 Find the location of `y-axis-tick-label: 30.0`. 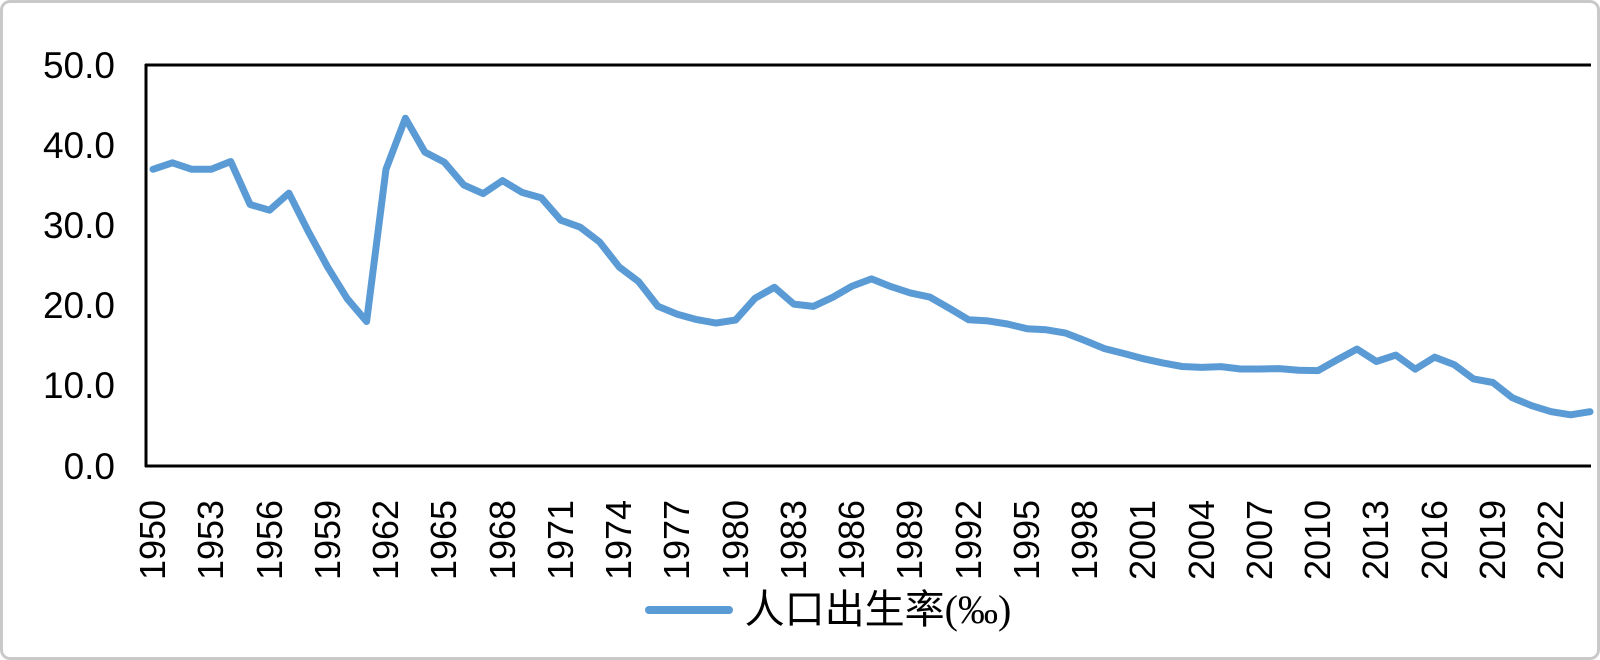

y-axis-tick-label: 30.0 is located at coordinates (78, 225).